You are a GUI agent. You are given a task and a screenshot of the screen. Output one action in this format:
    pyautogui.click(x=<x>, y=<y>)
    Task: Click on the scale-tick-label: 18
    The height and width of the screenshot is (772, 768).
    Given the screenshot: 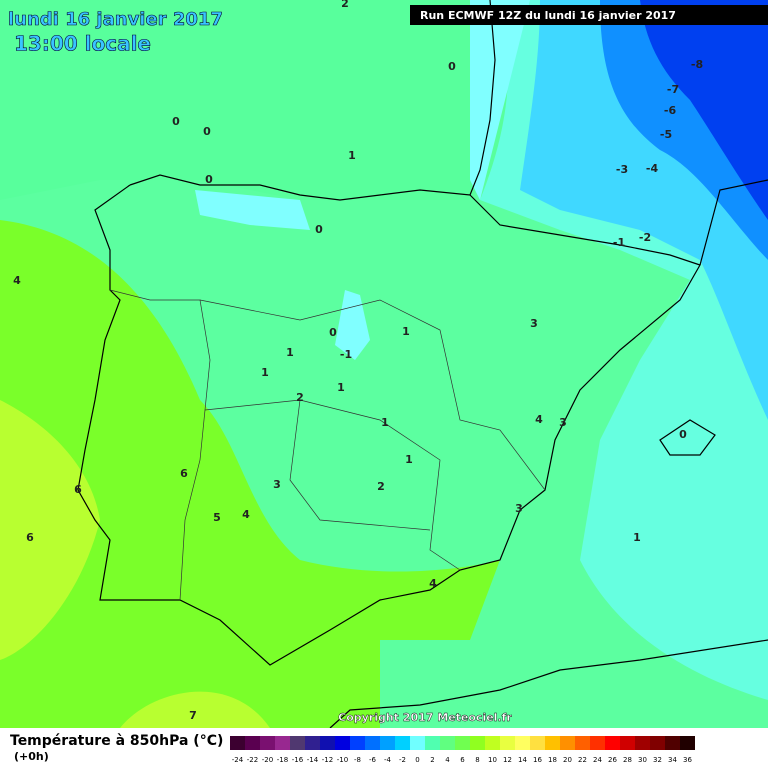 What is the action you would take?
    pyautogui.click(x=552, y=760)
    